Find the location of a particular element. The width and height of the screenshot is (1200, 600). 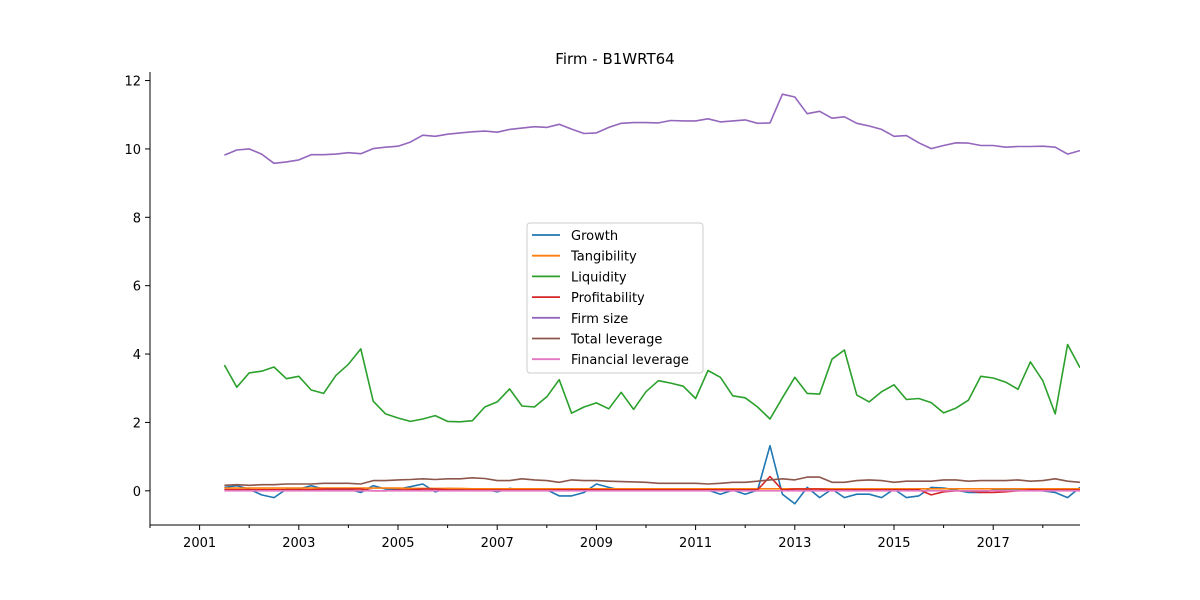

legend-label-liquidity: Liquidity is located at coordinates (599, 277).